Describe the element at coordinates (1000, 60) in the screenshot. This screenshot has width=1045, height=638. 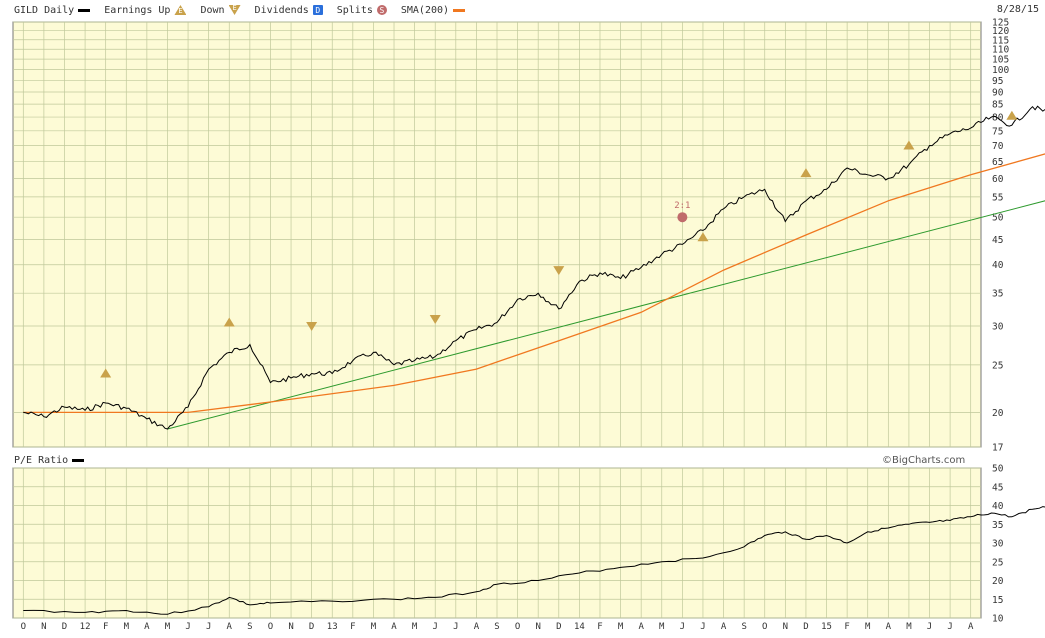
I see `price-y-tick: 105` at that location.